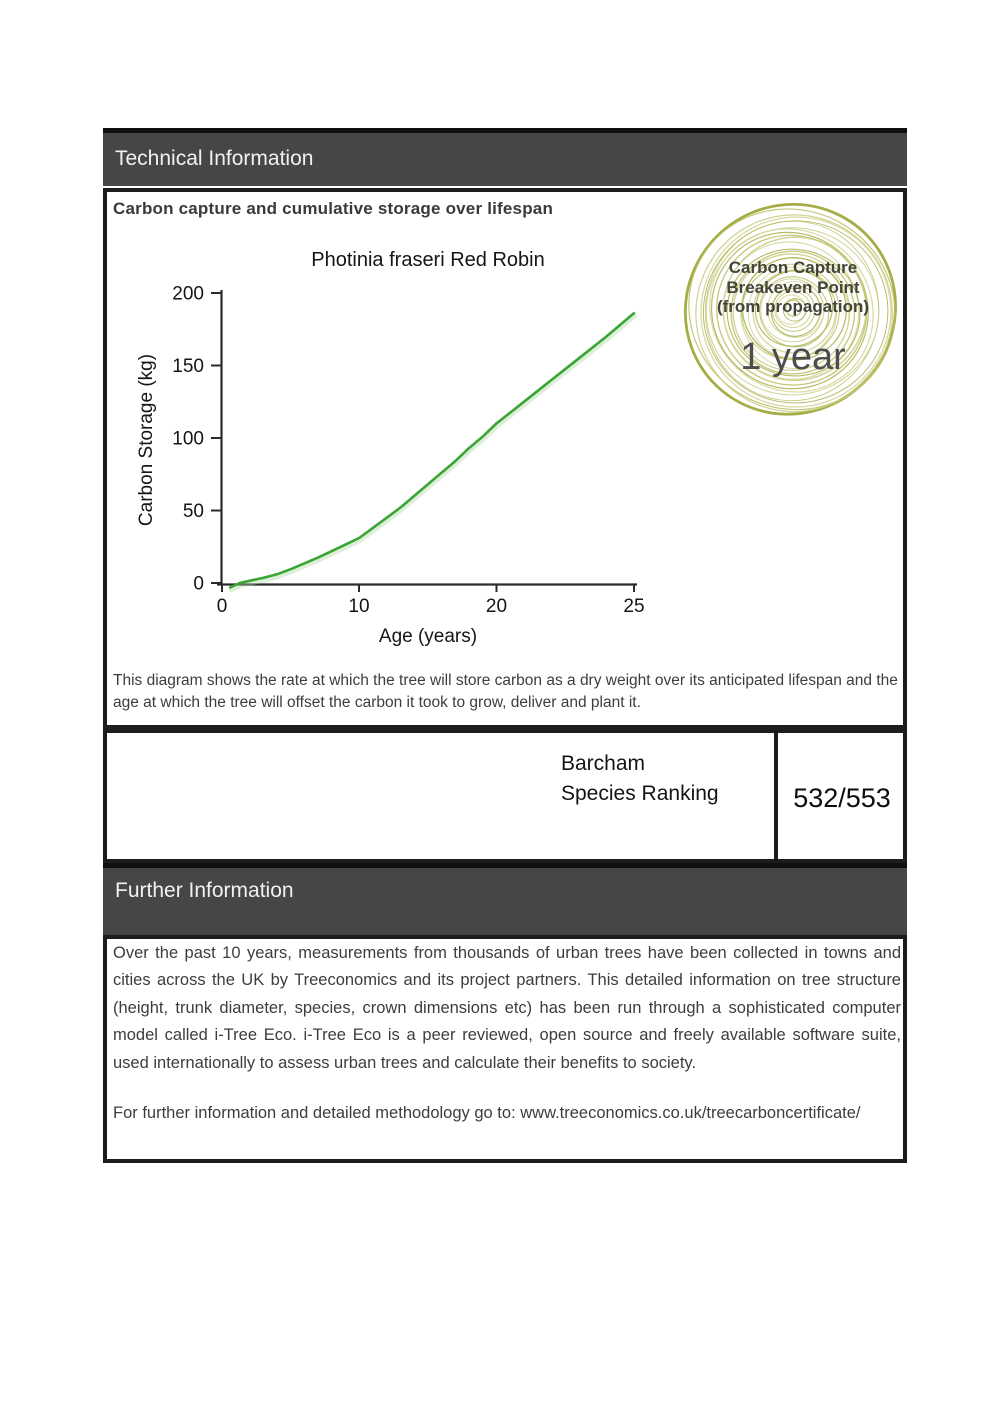 The height and width of the screenshot is (1421, 1004). Describe the element at coordinates (842, 798) in the screenshot. I see `ranking-value: 532/553` at that location.